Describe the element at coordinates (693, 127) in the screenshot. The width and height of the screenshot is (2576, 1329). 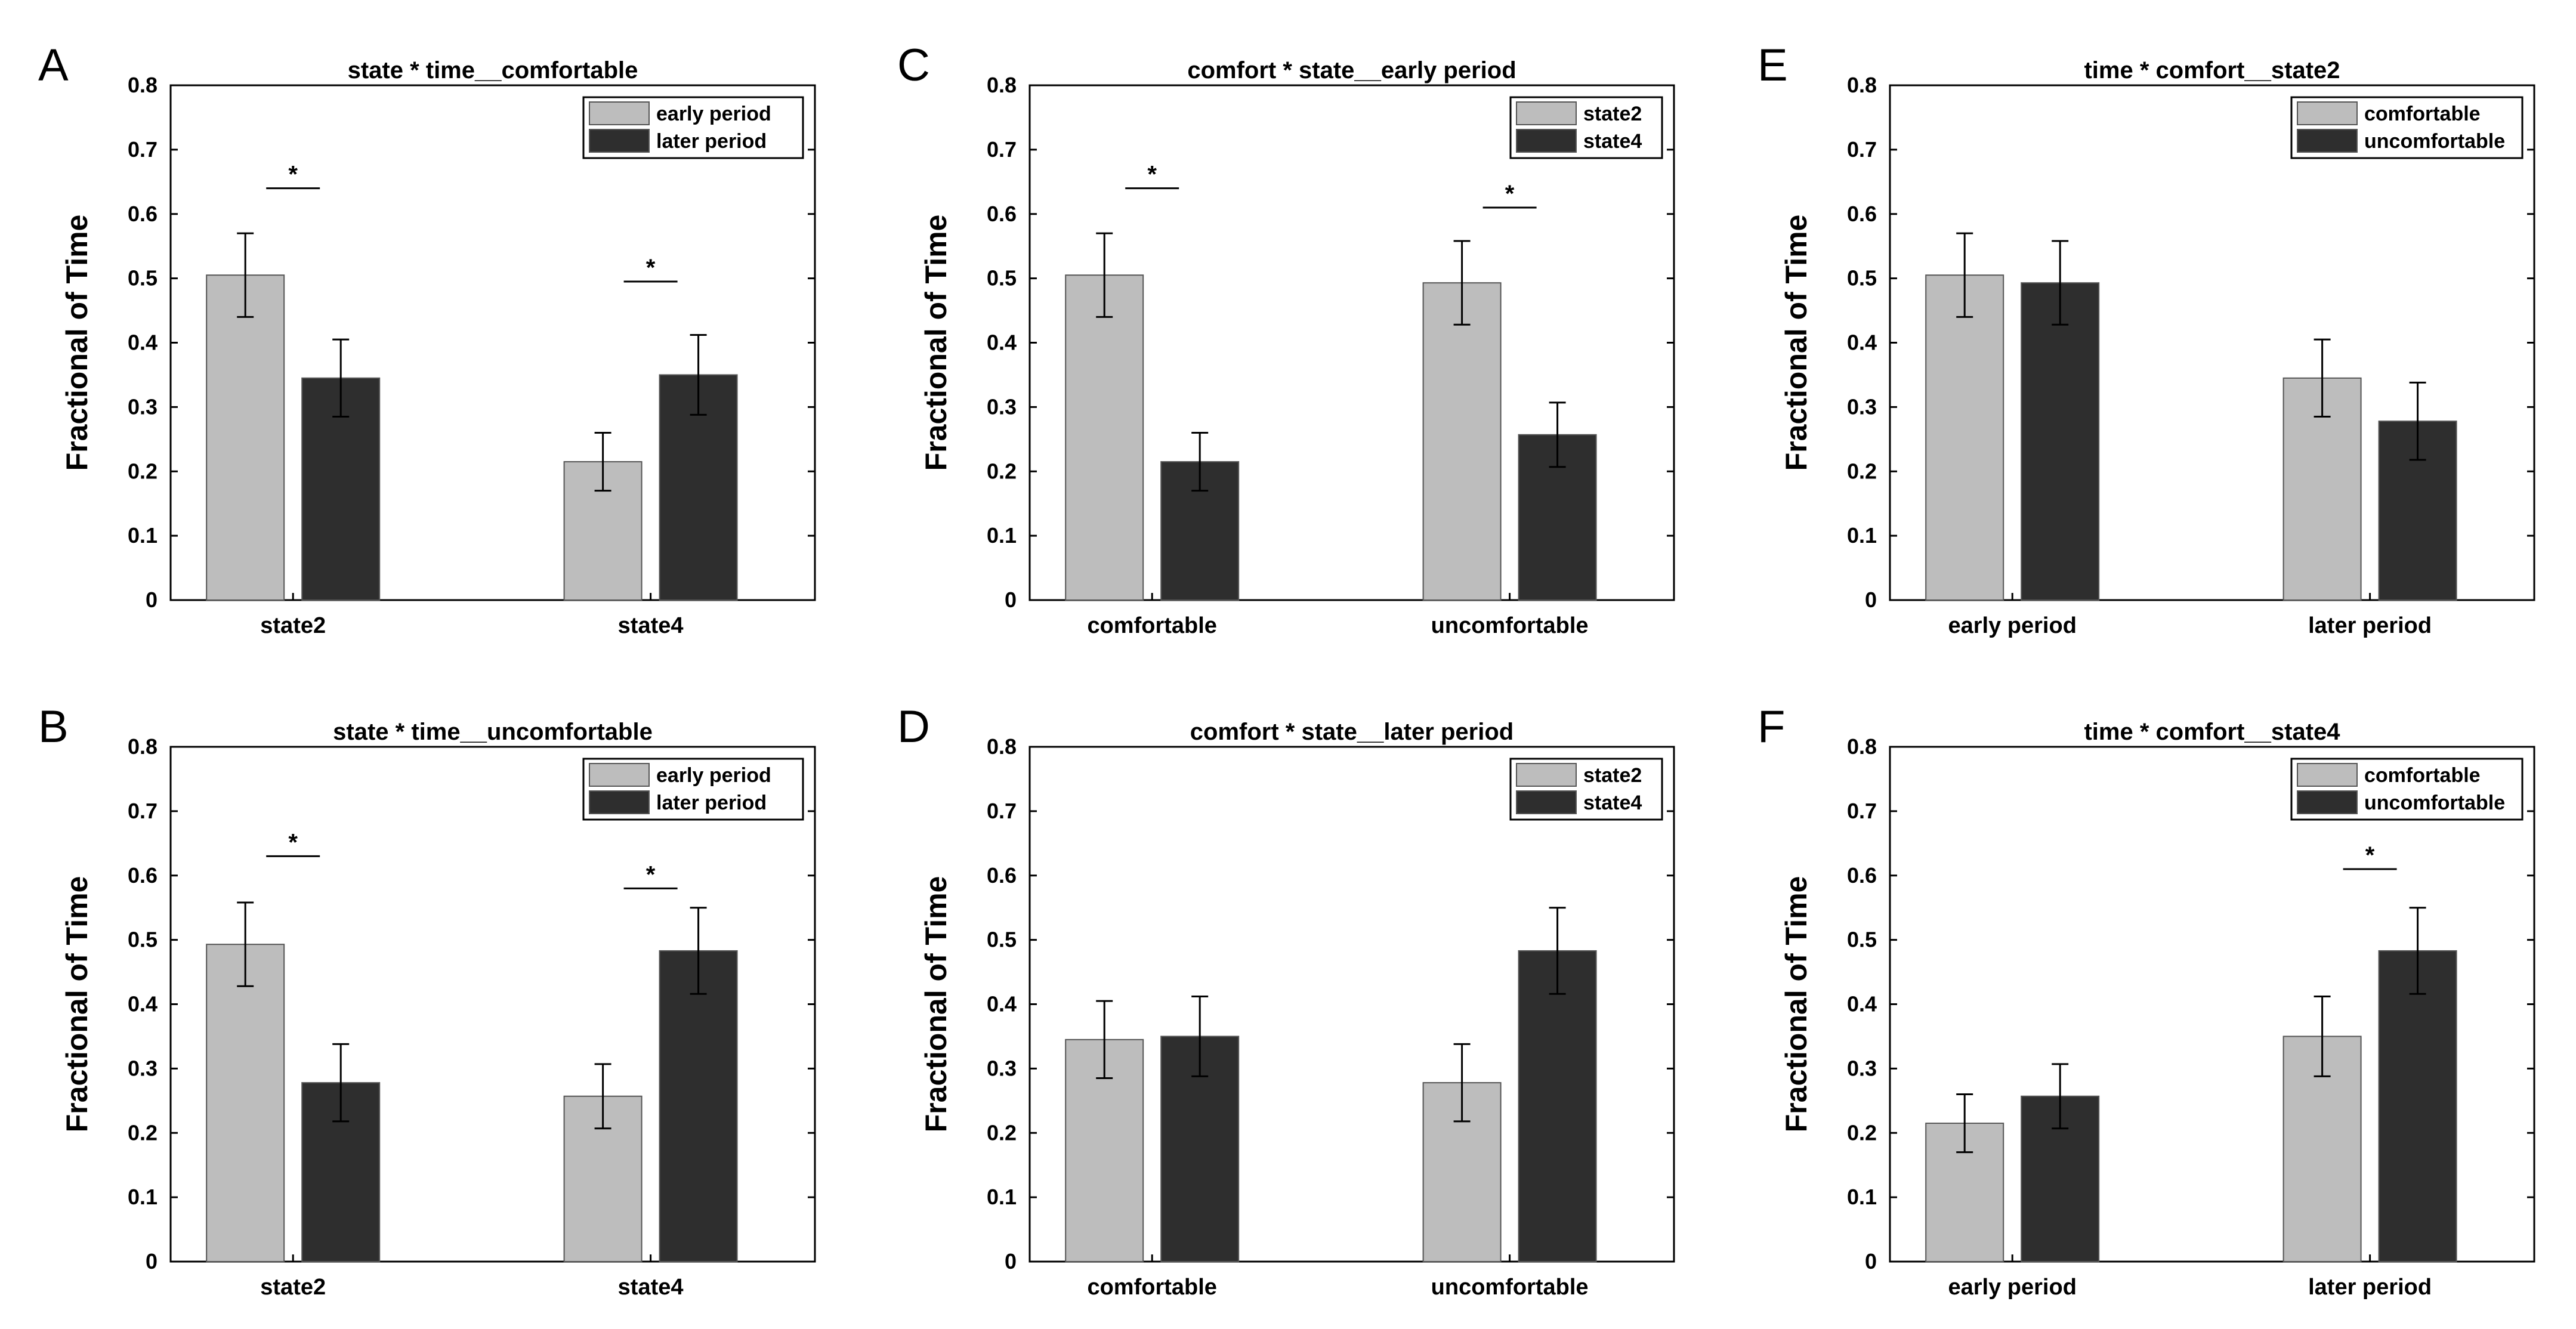
I see `legend: early period later period` at that location.